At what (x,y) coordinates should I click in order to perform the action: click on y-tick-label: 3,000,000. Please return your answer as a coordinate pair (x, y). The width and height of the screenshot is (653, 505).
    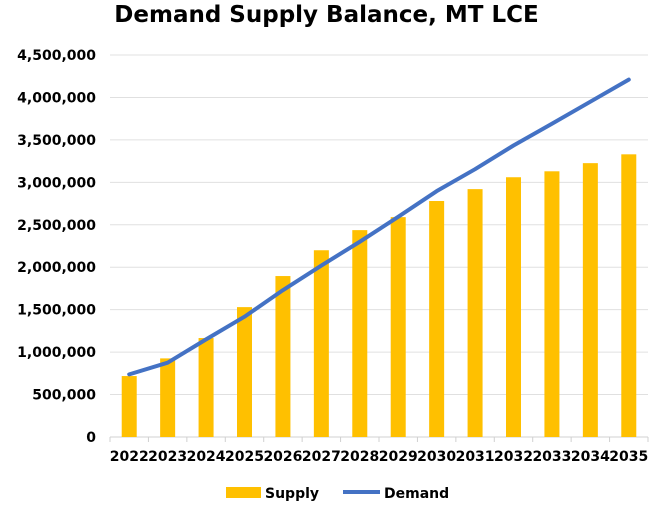
    Looking at the image, I should click on (56, 183).